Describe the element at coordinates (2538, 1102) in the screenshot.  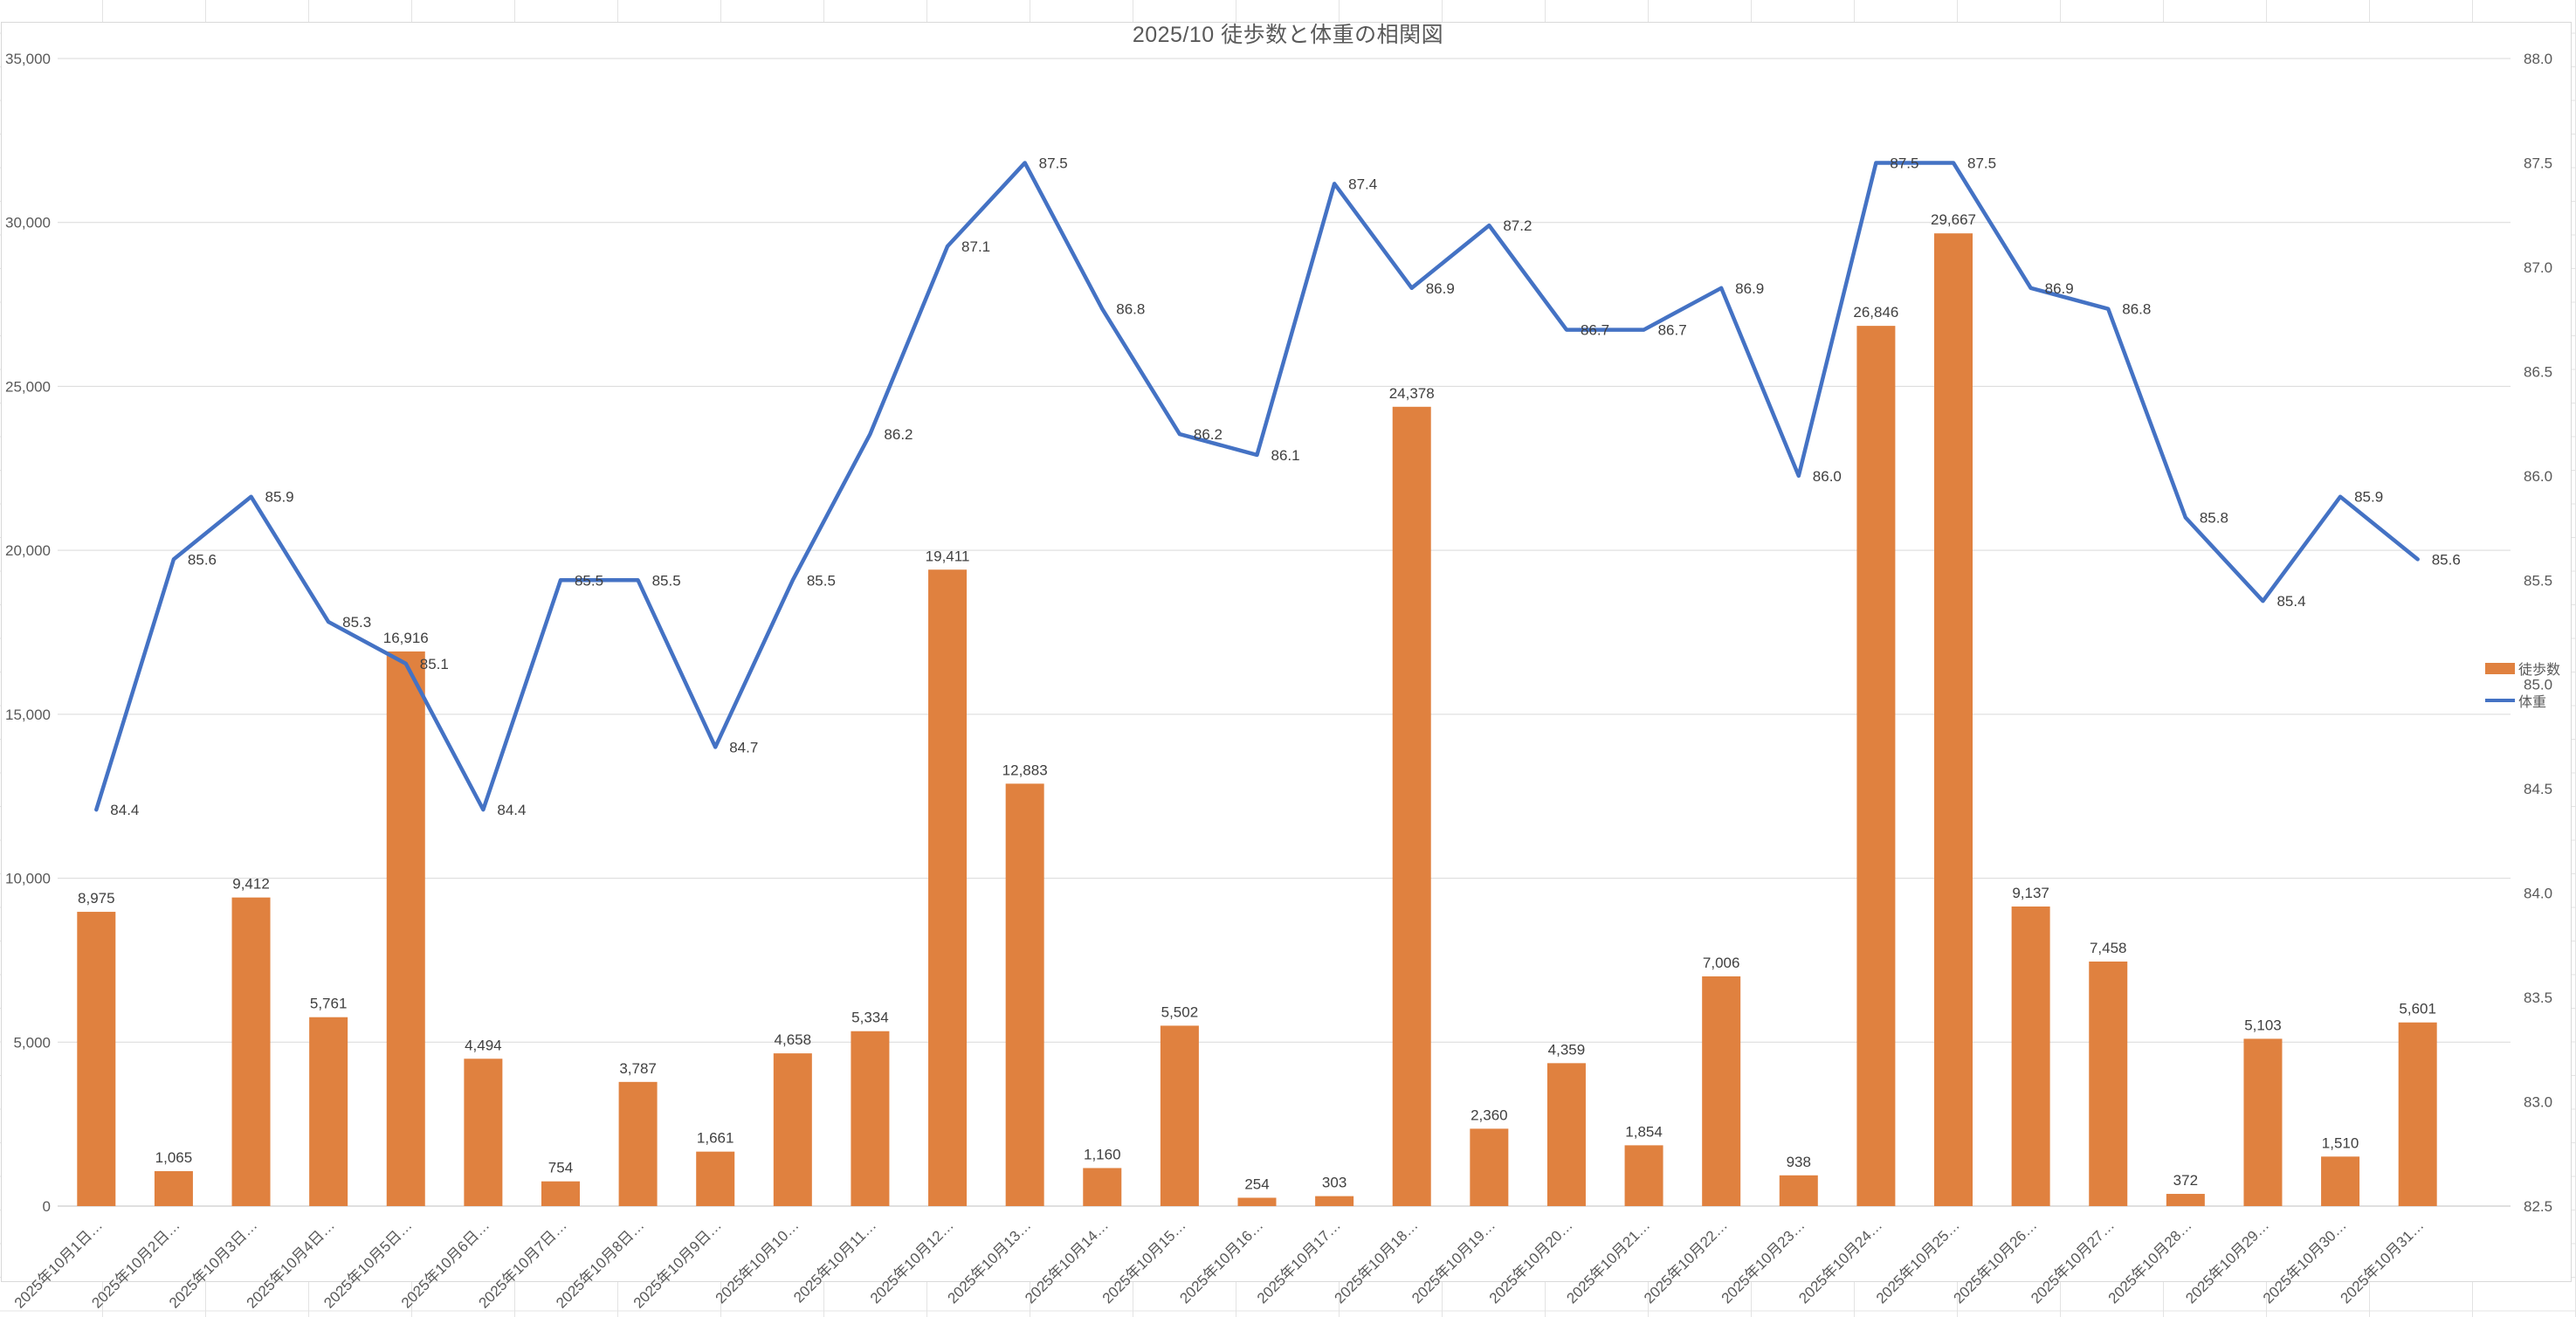
I see `right-axis-tick-label: 83.0` at that location.